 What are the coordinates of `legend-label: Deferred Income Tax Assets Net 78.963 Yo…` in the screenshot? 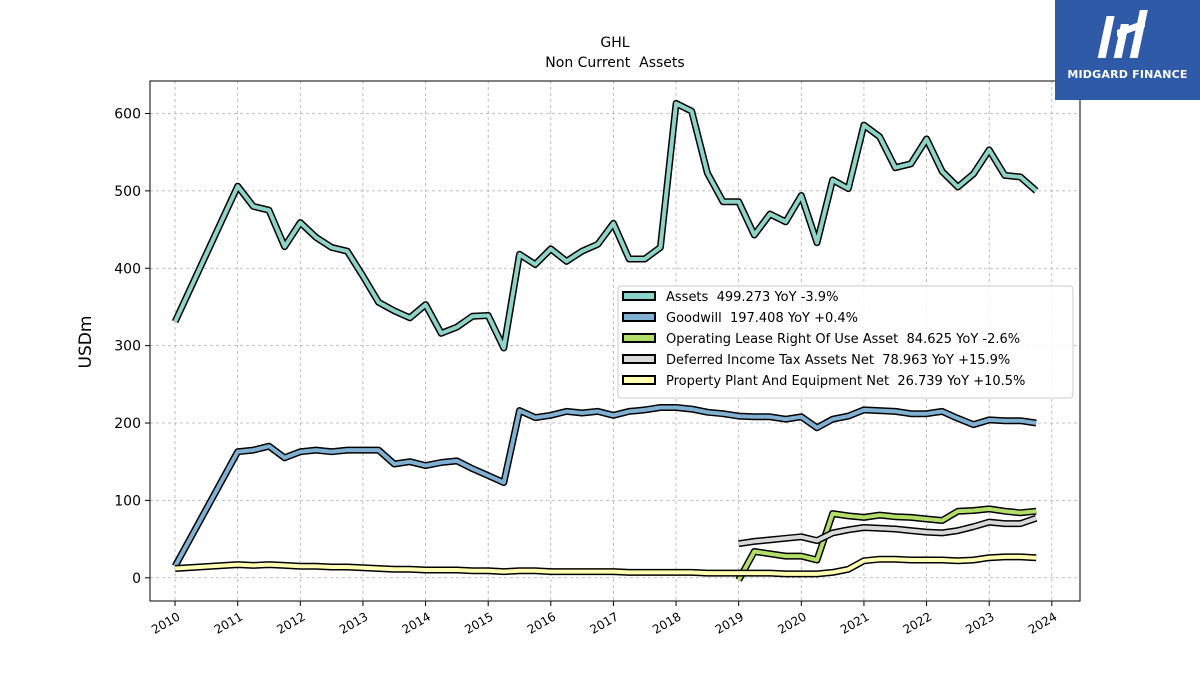 It's located at (838, 360).